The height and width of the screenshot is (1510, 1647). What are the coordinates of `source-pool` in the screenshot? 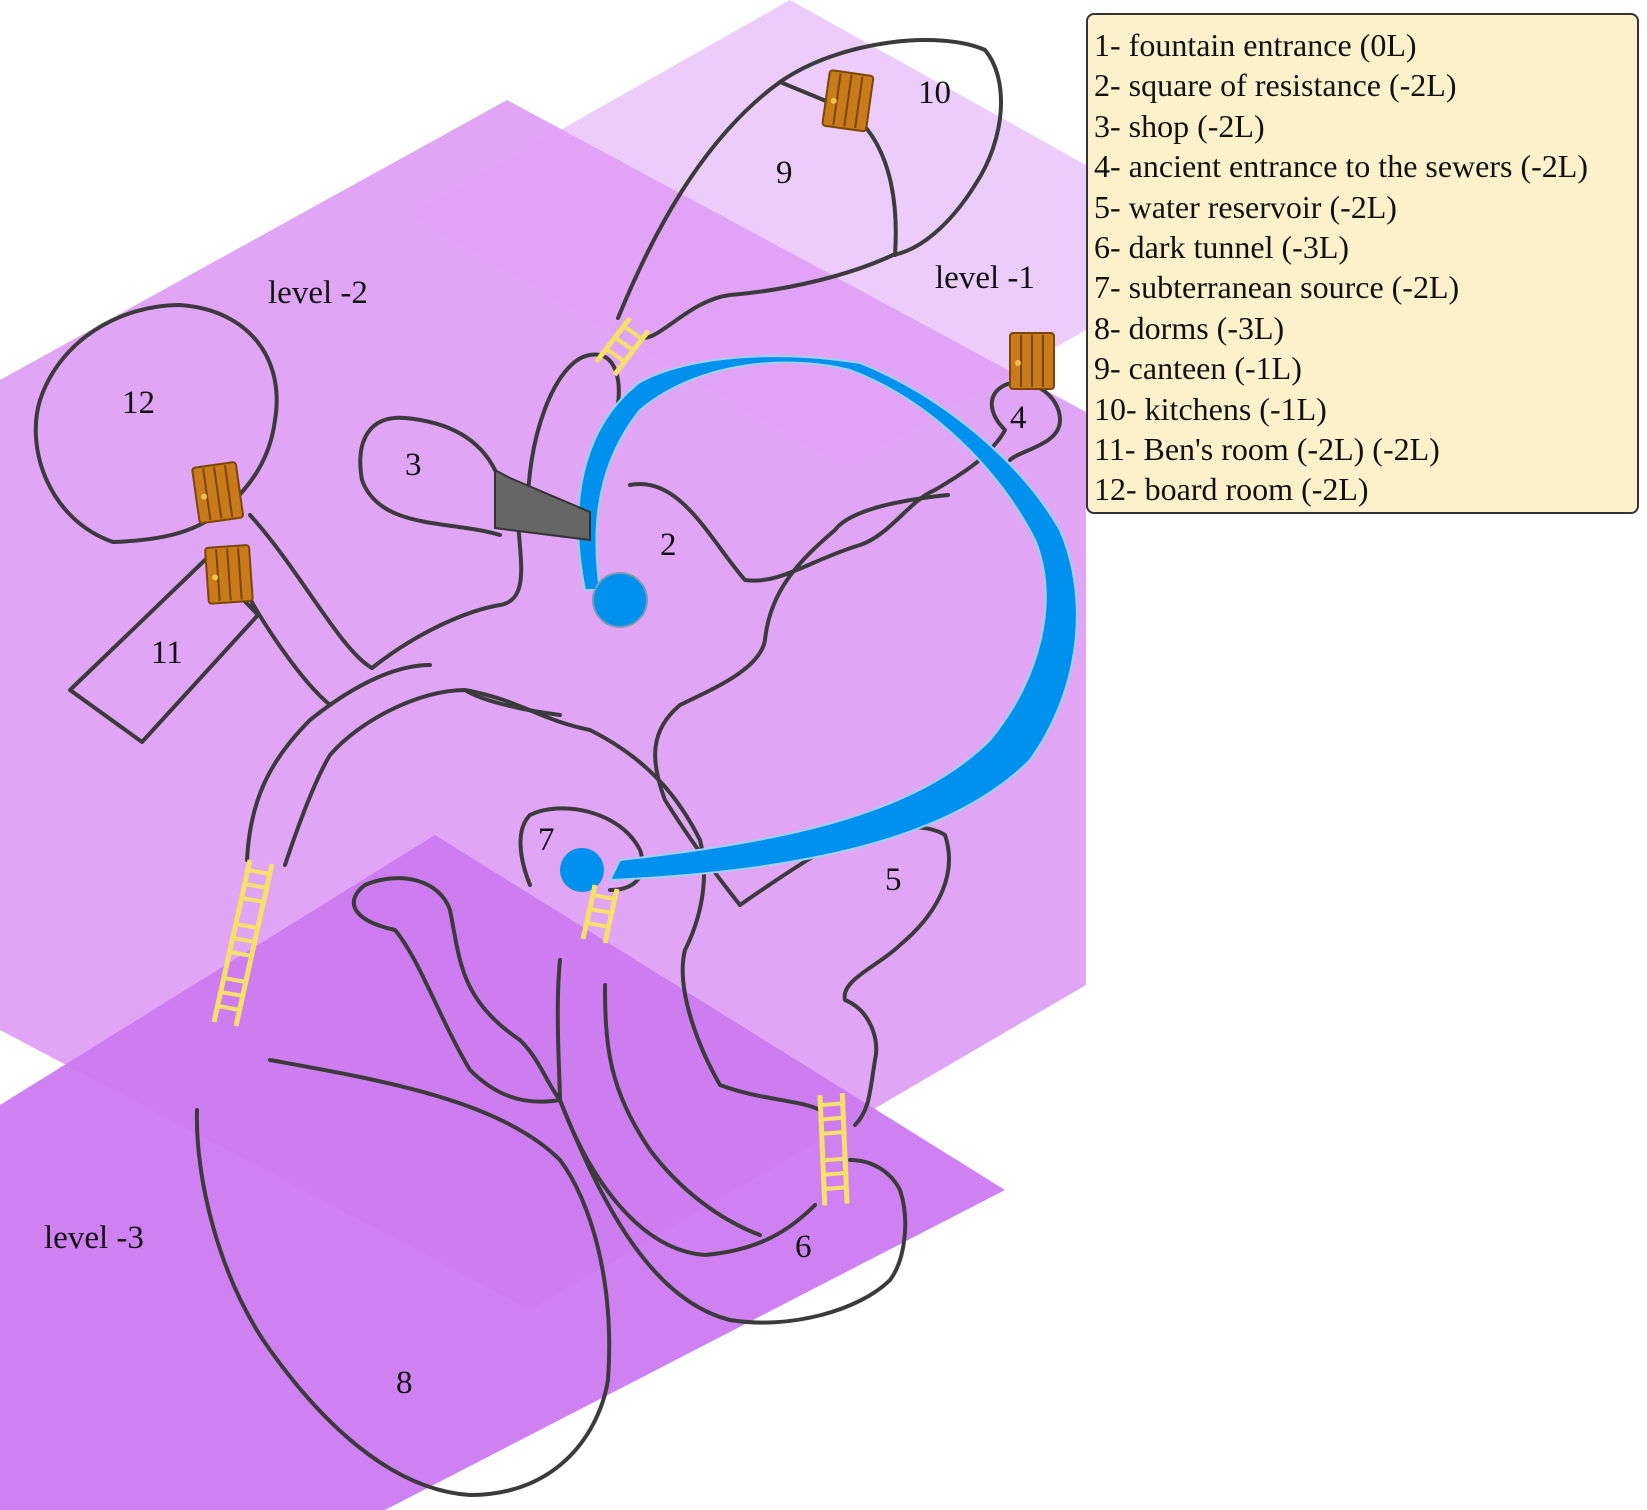 It's located at (582, 870).